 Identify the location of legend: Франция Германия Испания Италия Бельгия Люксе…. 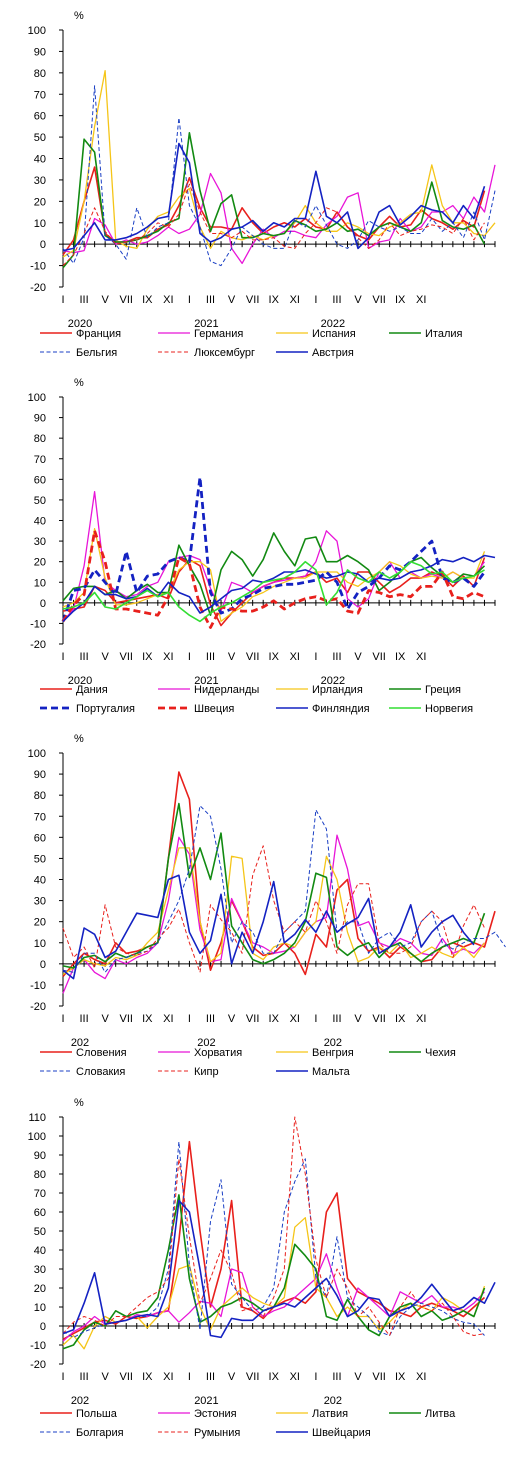
(251, 343).